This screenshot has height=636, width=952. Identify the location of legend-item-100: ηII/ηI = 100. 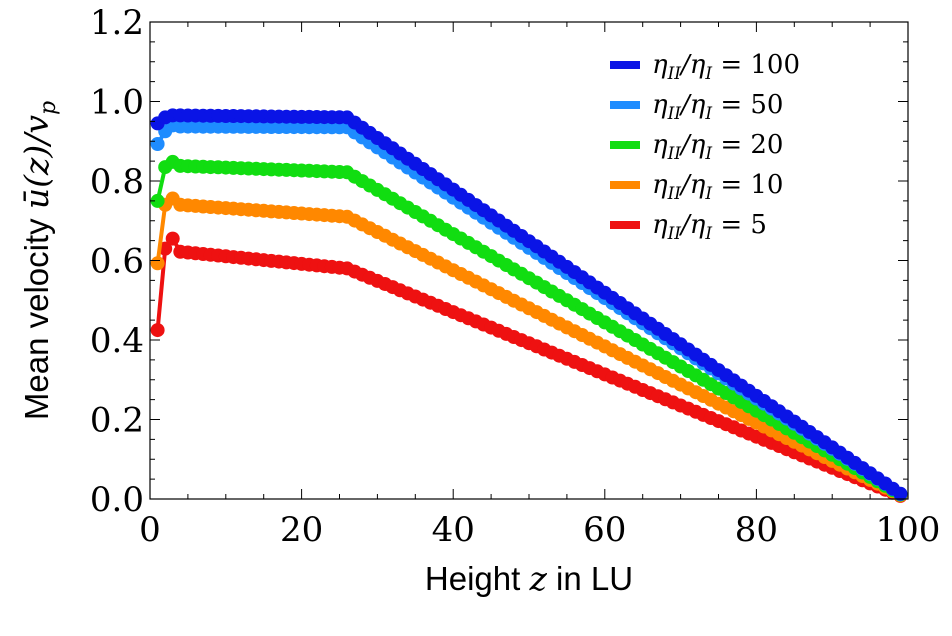
(705, 67).